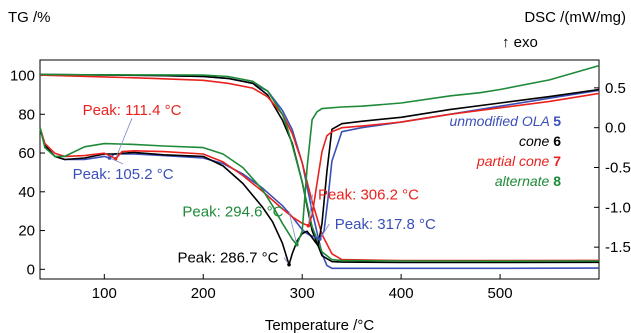 Image resolution: width=631 pixels, height=333 pixels. Describe the element at coordinates (132, 110) in the screenshot. I see `peak-label: Peak: 111.4 °C` at that location.